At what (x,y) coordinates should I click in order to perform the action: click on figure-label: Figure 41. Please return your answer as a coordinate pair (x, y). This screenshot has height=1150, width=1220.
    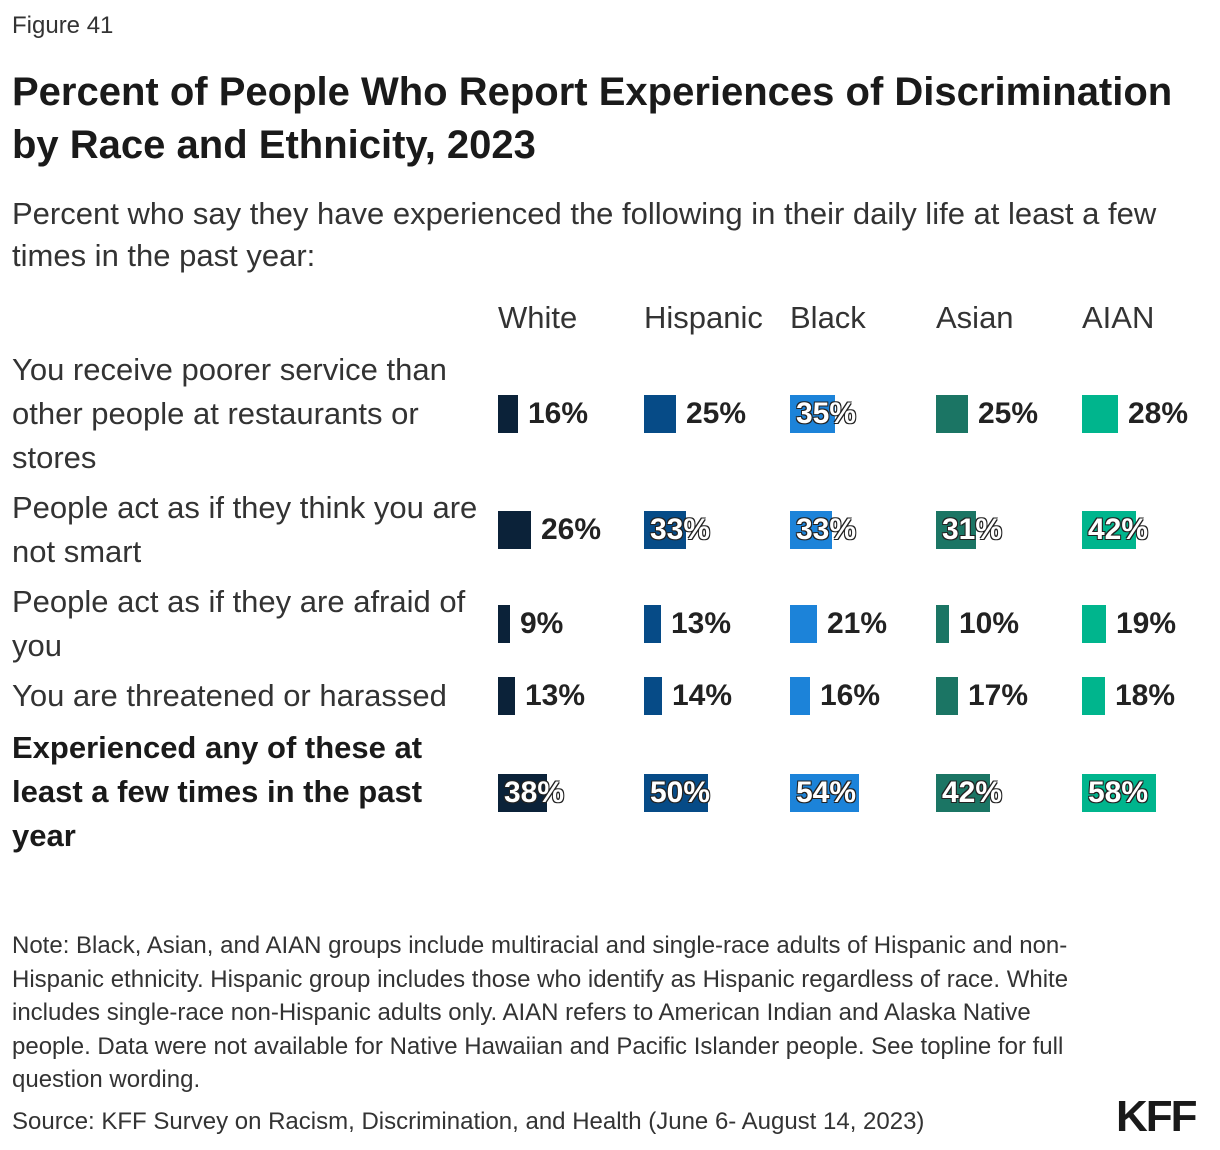
    Looking at the image, I should click on (63, 25).